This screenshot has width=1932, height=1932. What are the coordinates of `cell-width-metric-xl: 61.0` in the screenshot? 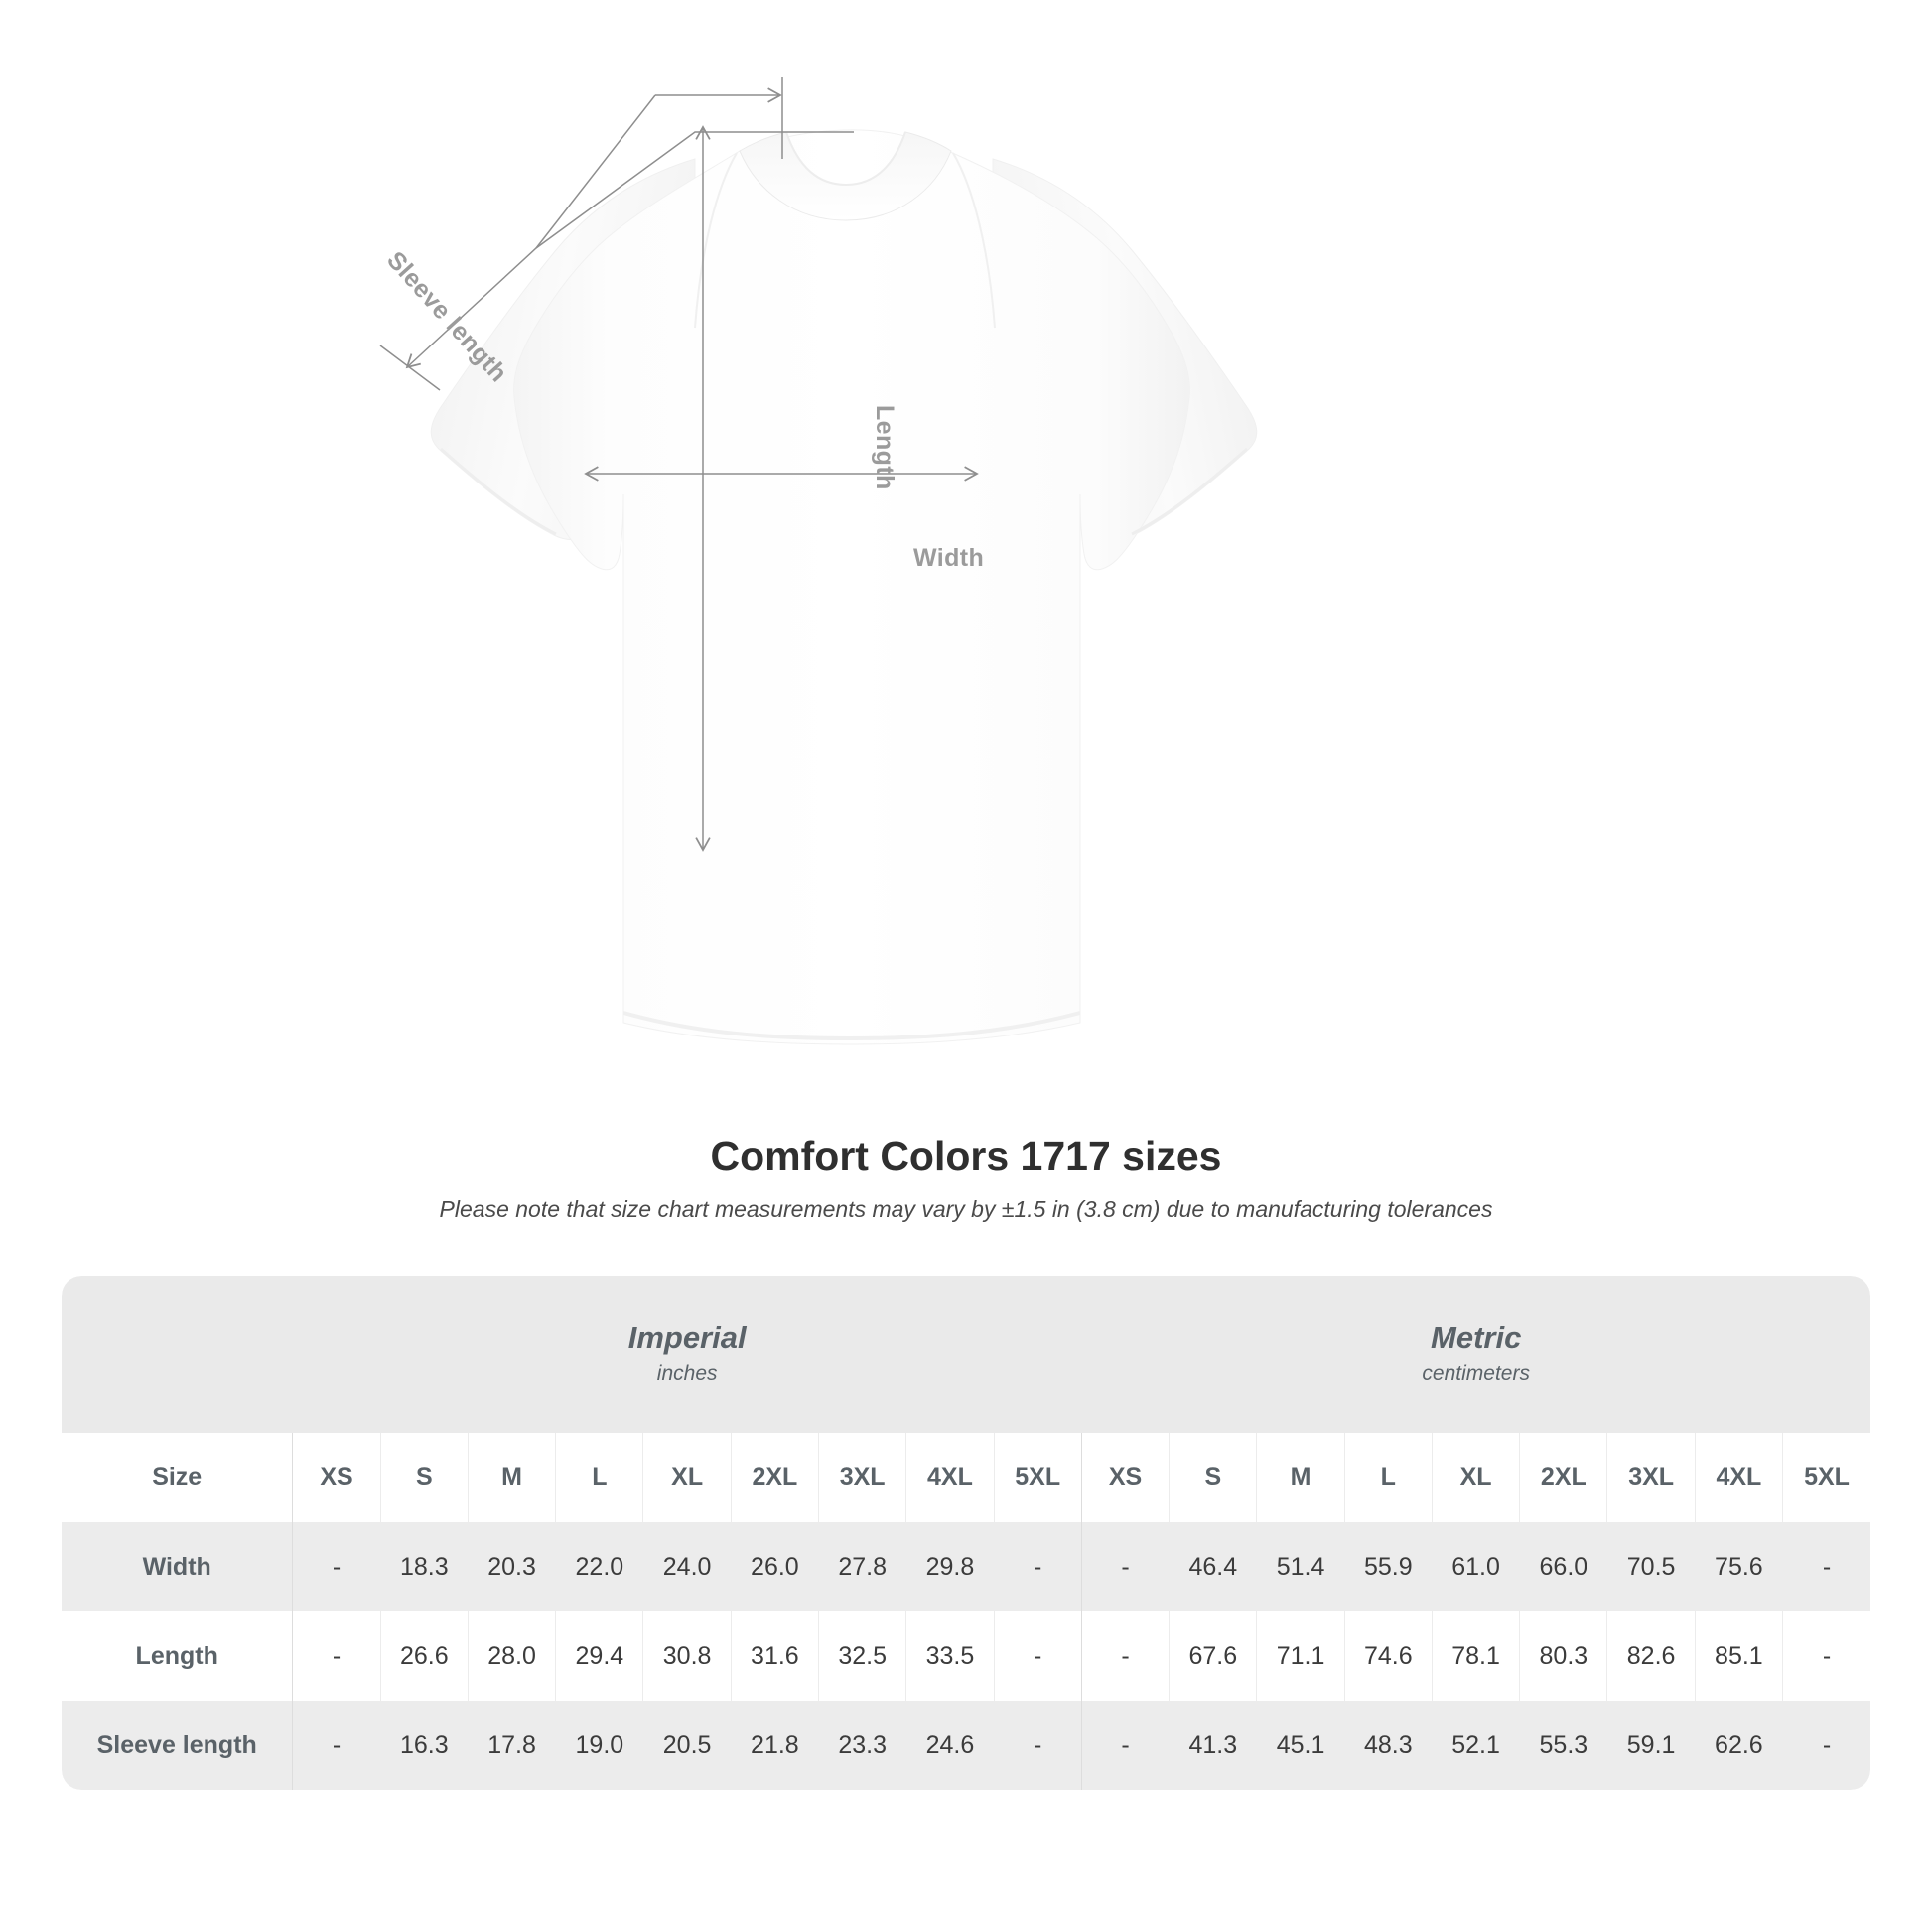 It's located at (1475, 1566).